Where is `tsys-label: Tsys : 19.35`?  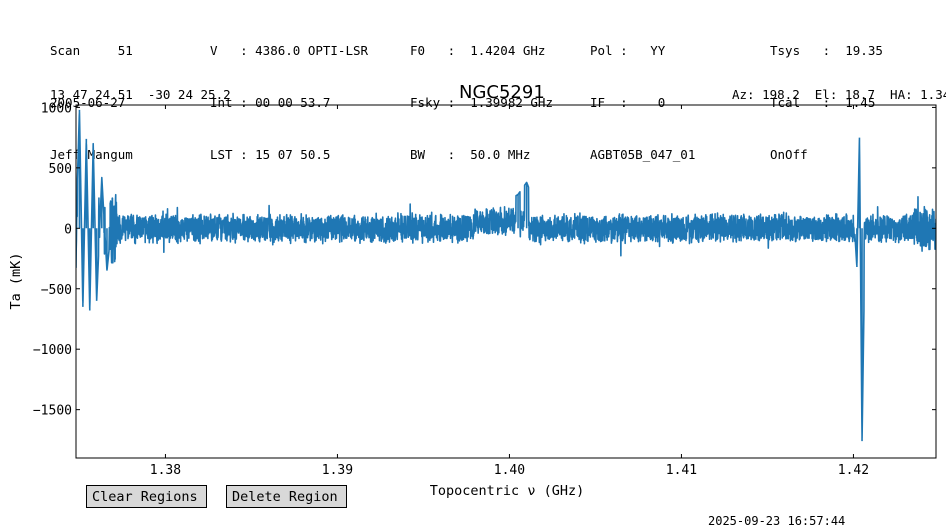 tsys-label: Tsys : 19.35 is located at coordinates (826, 50).